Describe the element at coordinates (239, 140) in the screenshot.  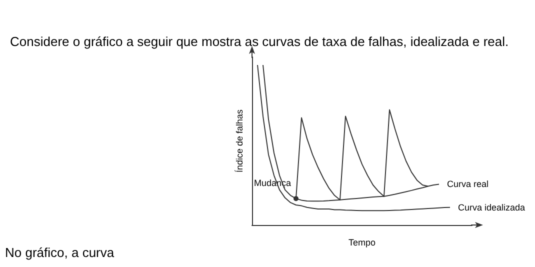
I see `y-axis-title: Índice de falhas` at that location.